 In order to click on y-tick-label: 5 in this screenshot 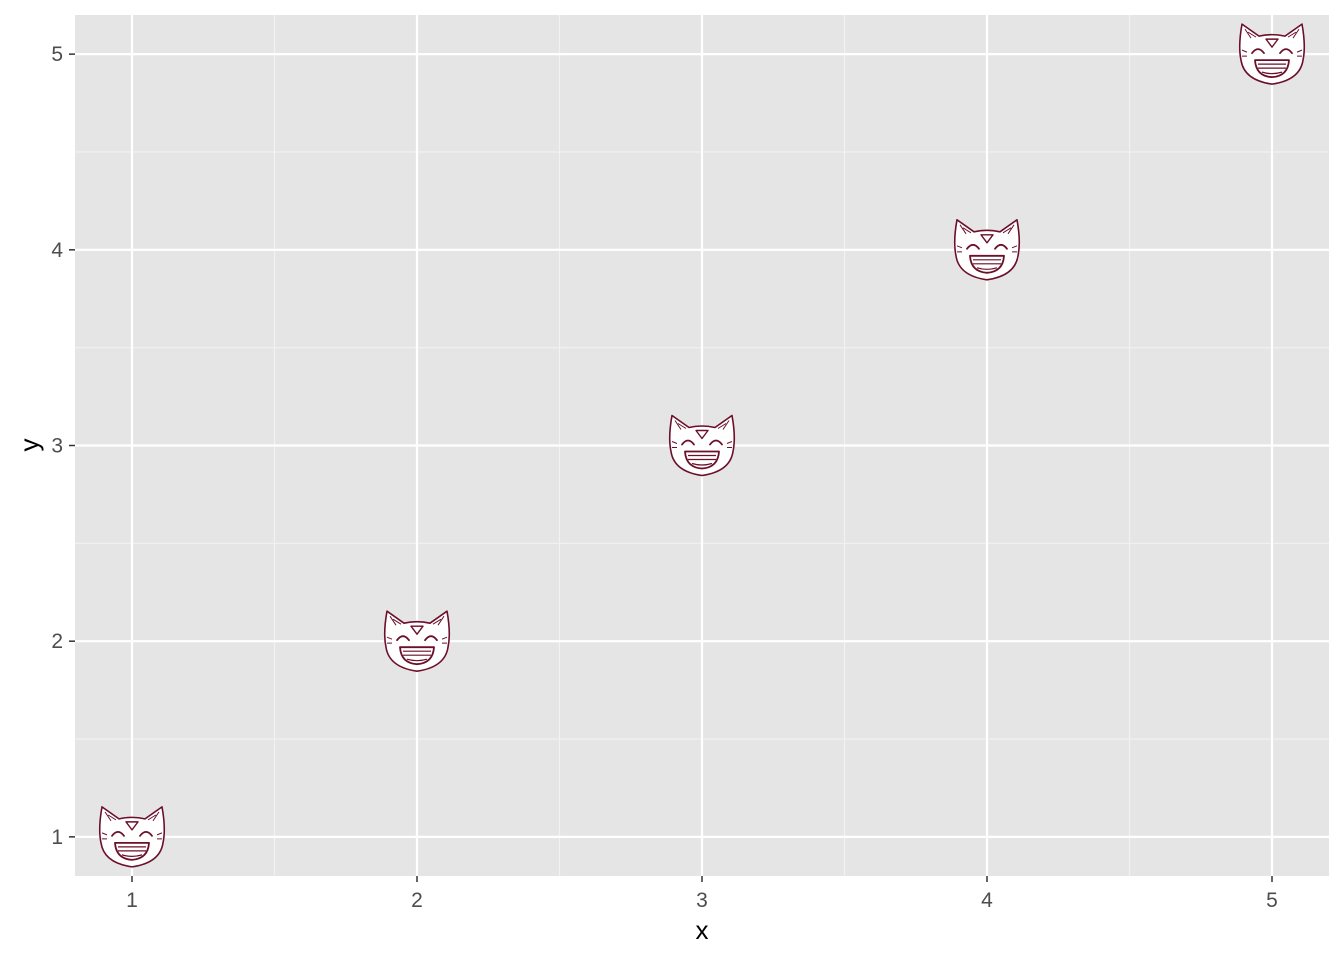, I will do `click(57, 54)`.